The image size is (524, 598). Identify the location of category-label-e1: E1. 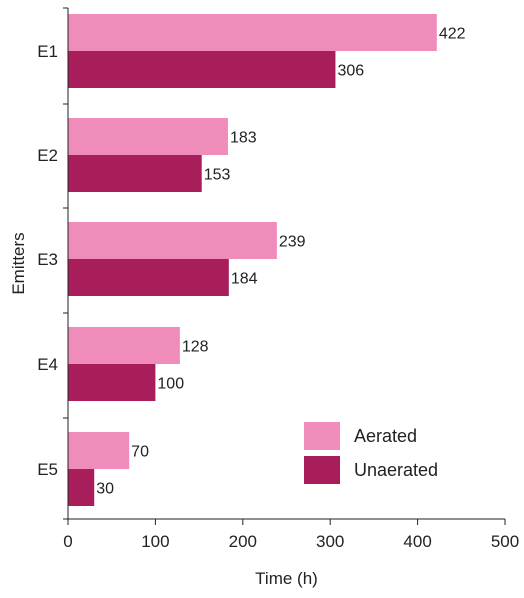
(47, 51).